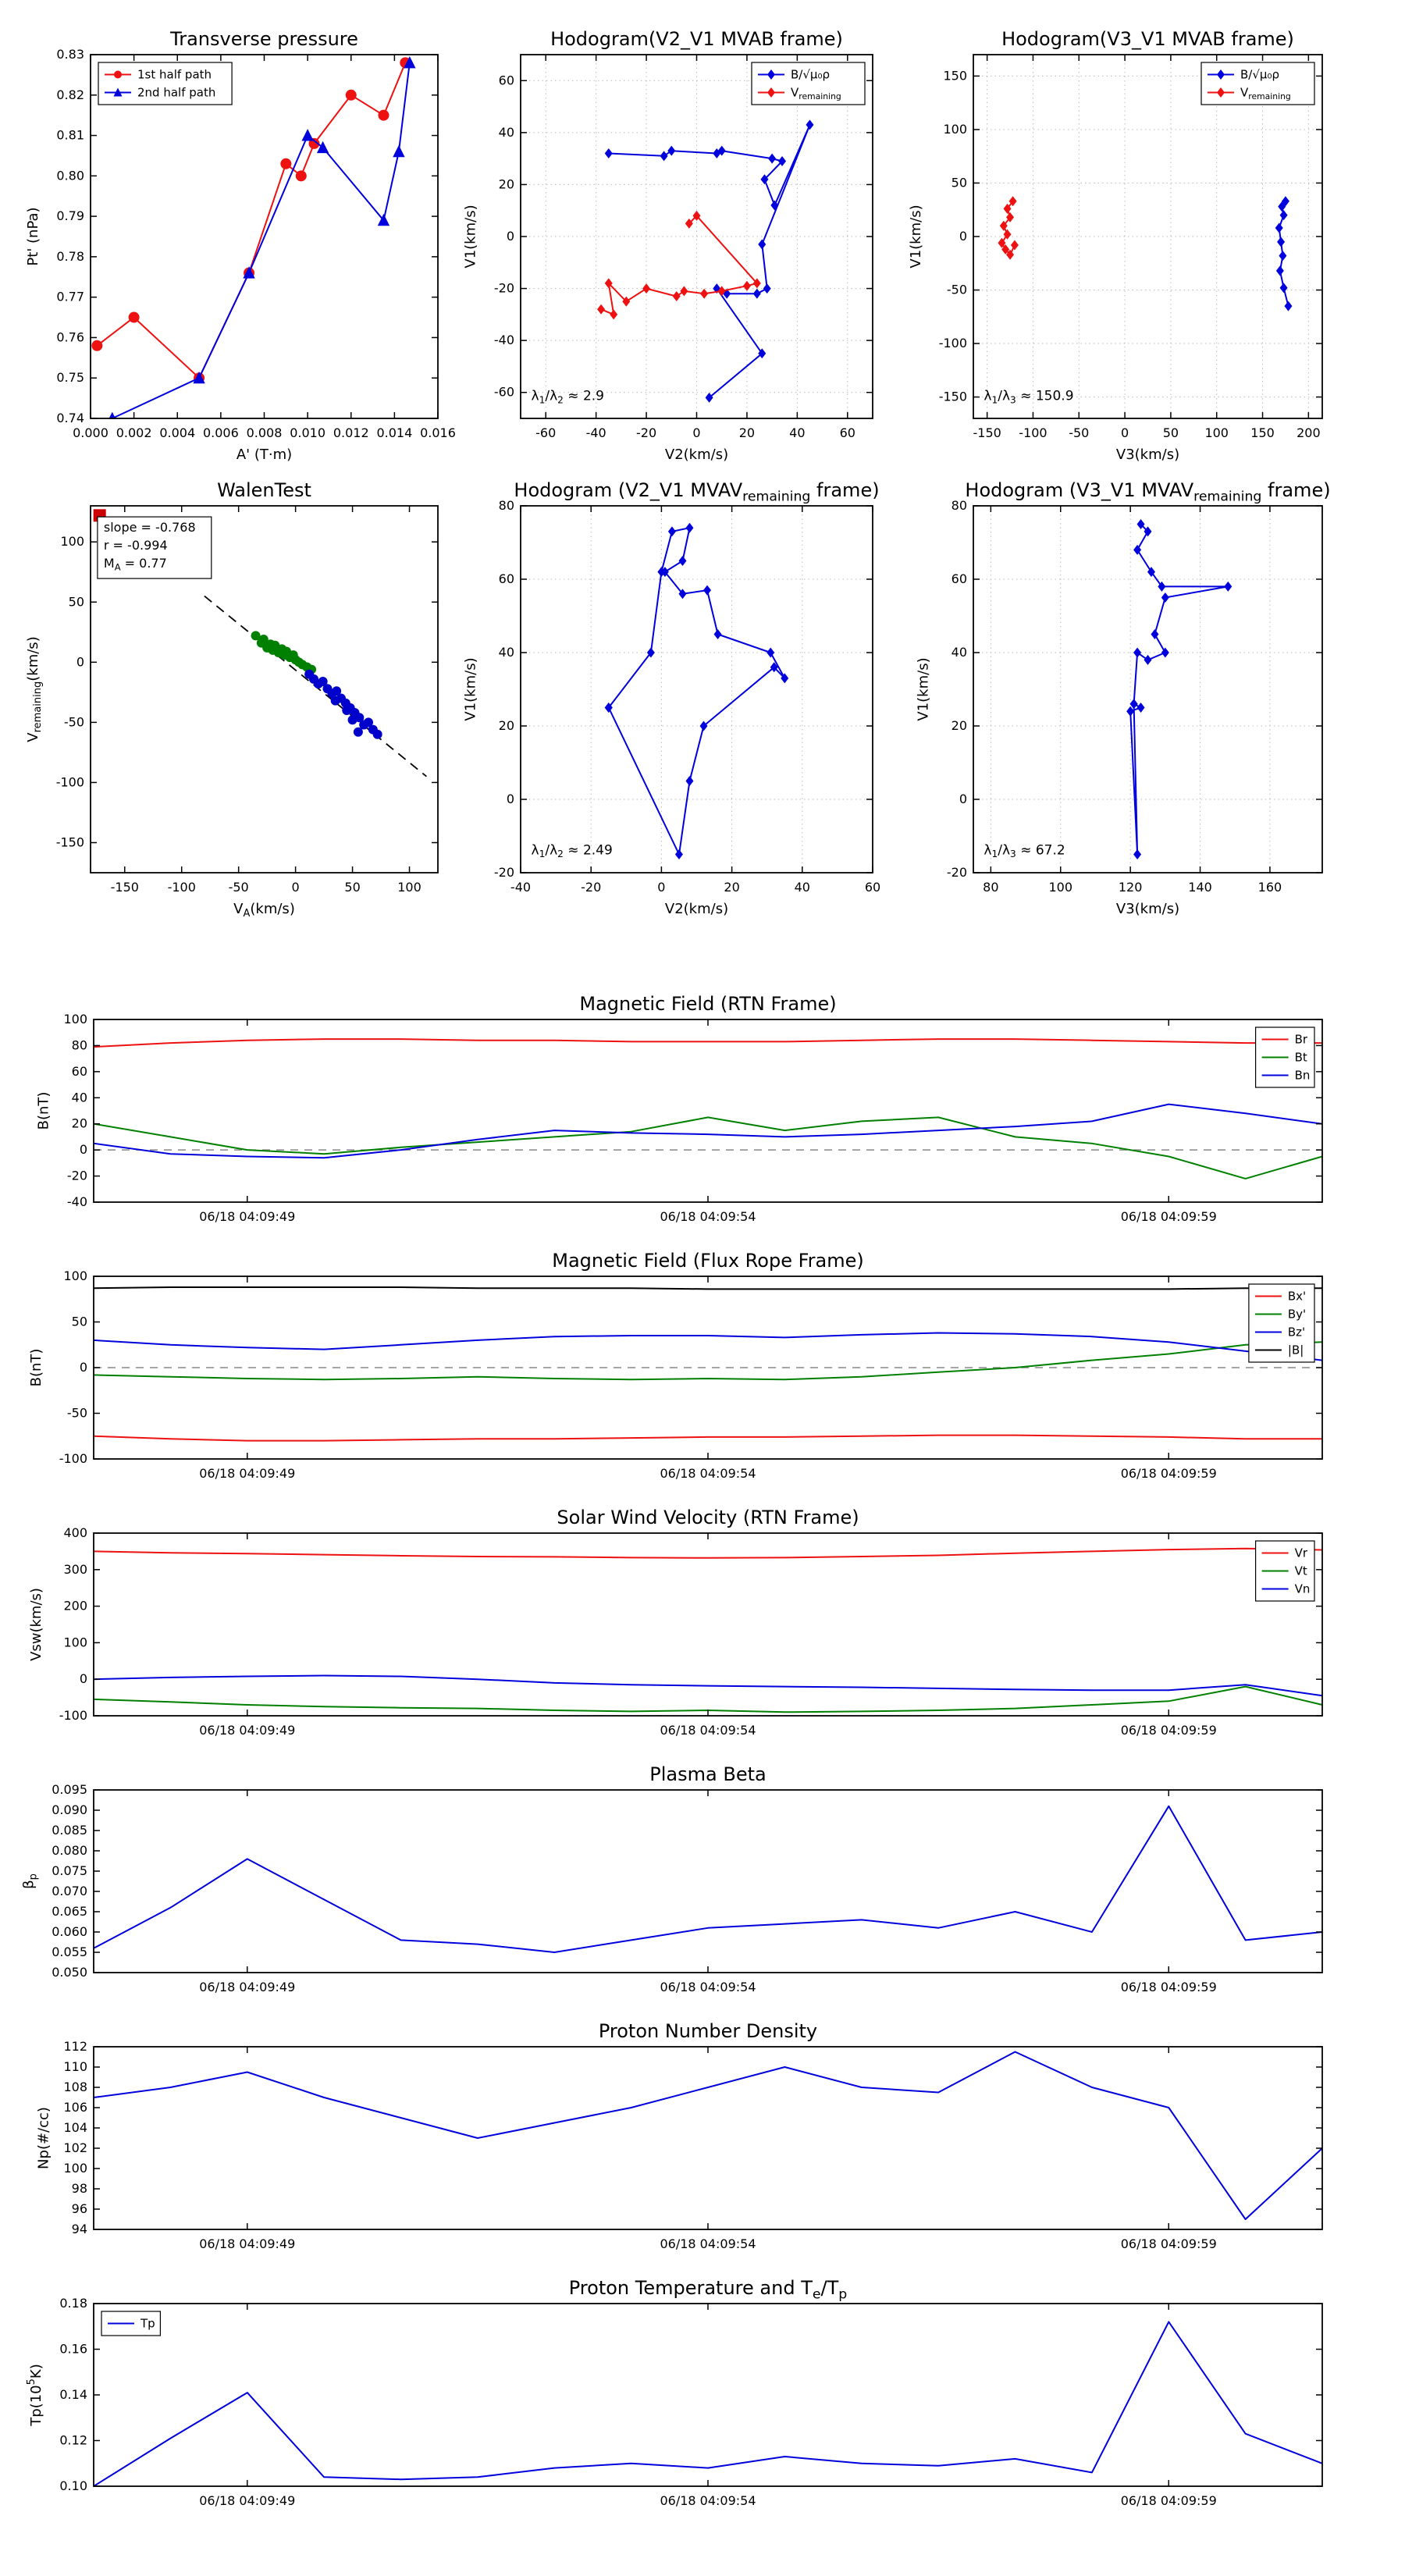 The height and width of the screenshot is (2576, 1405). What do you see at coordinates (69, 1951) in the screenshot?
I see `y-tick-label: 0.055` at bounding box center [69, 1951].